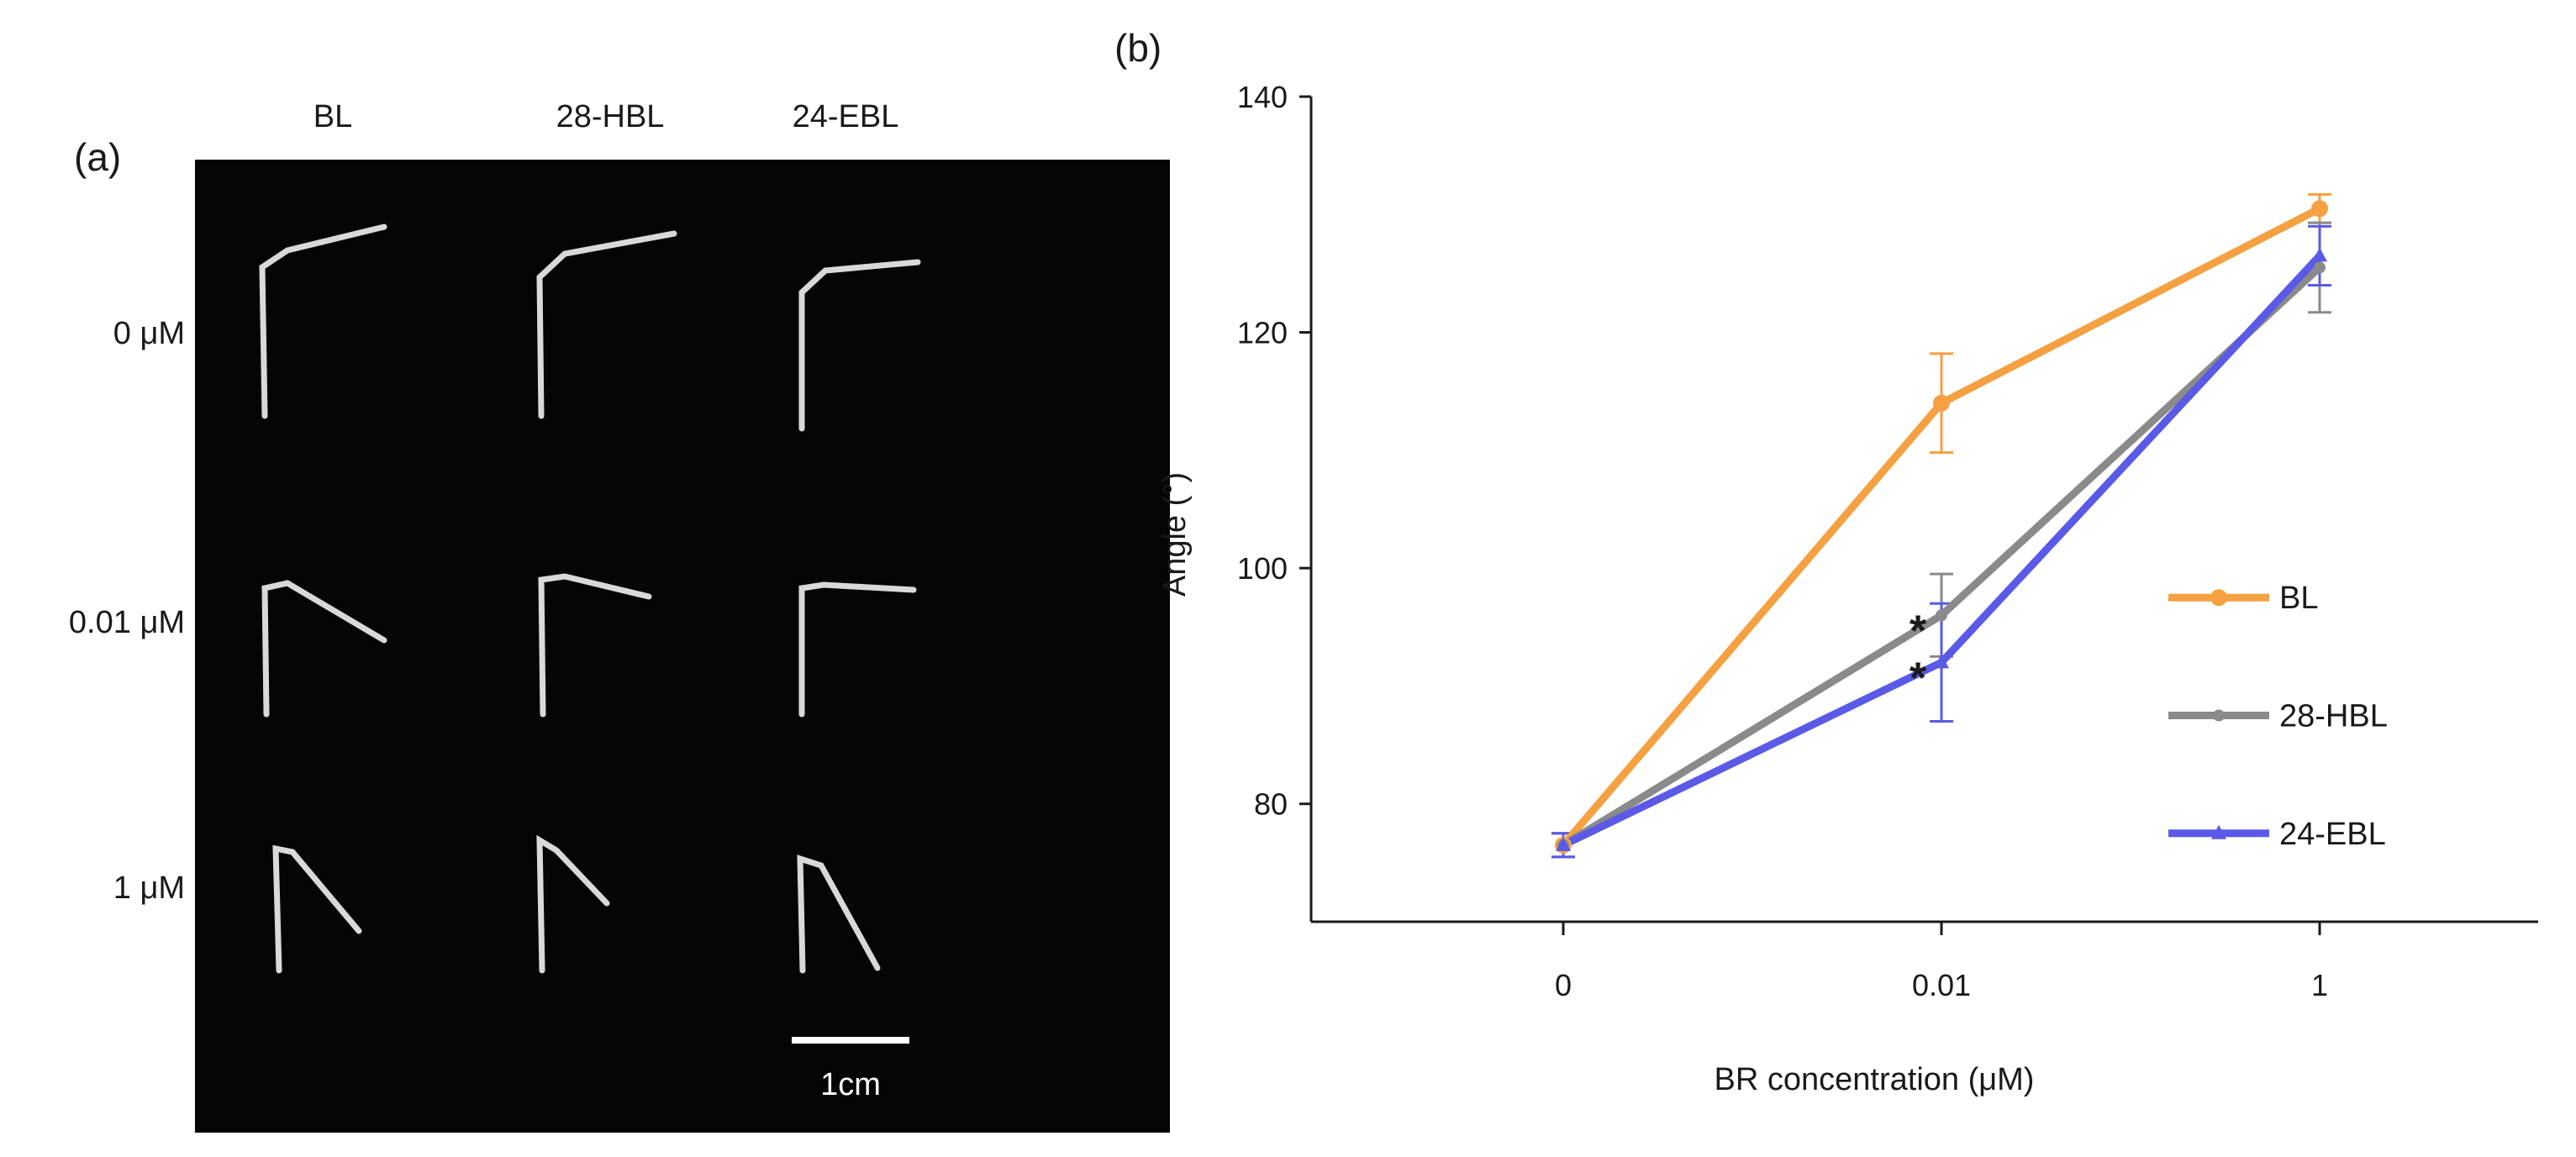 The height and width of the screenshot is (1157, 2576). Describe the element at coordinates (610, 116) in the screenshot. I see `column-label-28-hbl: 28-HBL` at that location.